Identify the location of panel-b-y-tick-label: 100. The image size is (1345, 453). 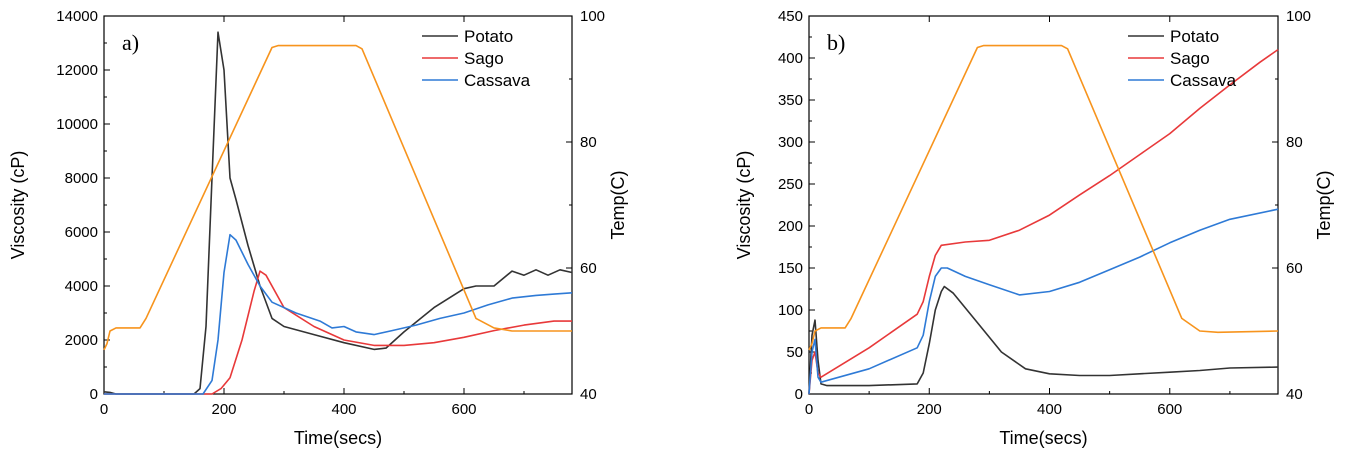
(790, 310).